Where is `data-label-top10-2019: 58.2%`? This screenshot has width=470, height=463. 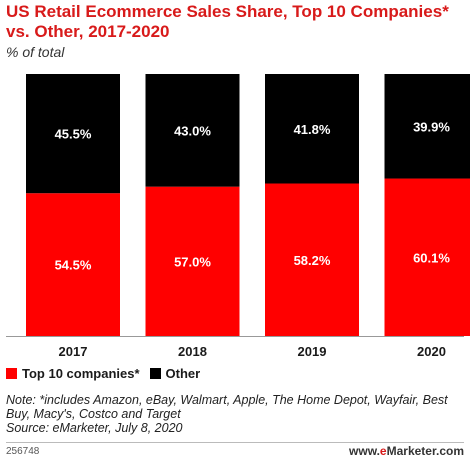
data-label-top10-2019: 58.2% is located at coordinates (312, 260).